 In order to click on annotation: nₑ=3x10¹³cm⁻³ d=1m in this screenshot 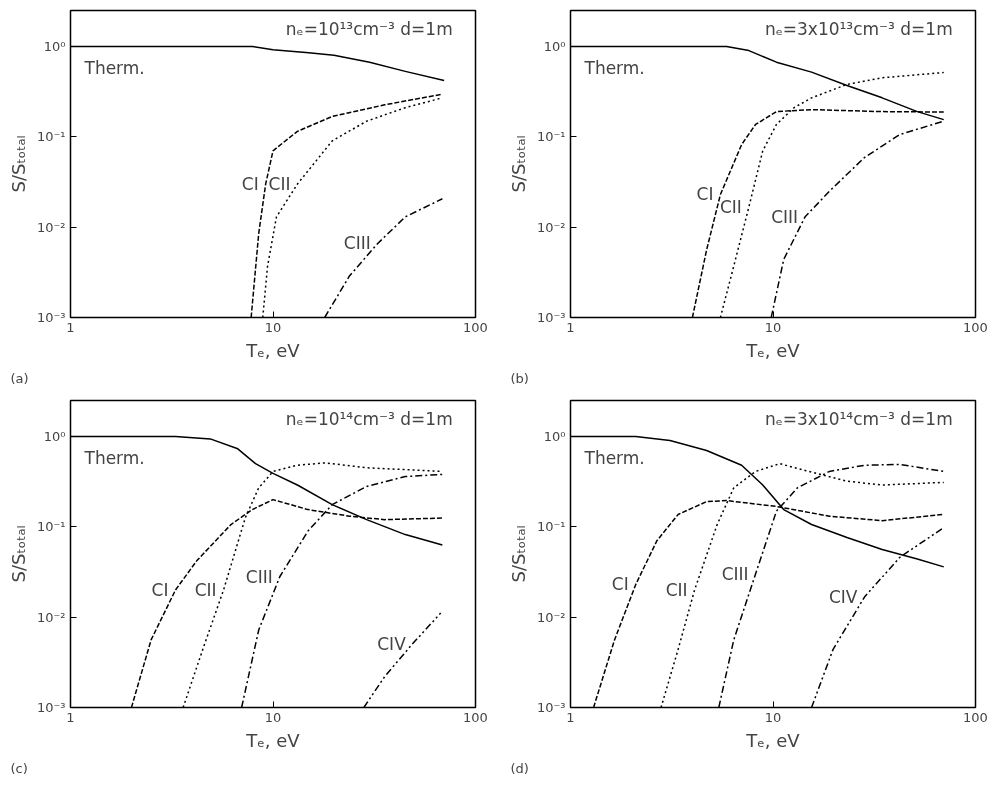, I will do `click(858, 28)`.